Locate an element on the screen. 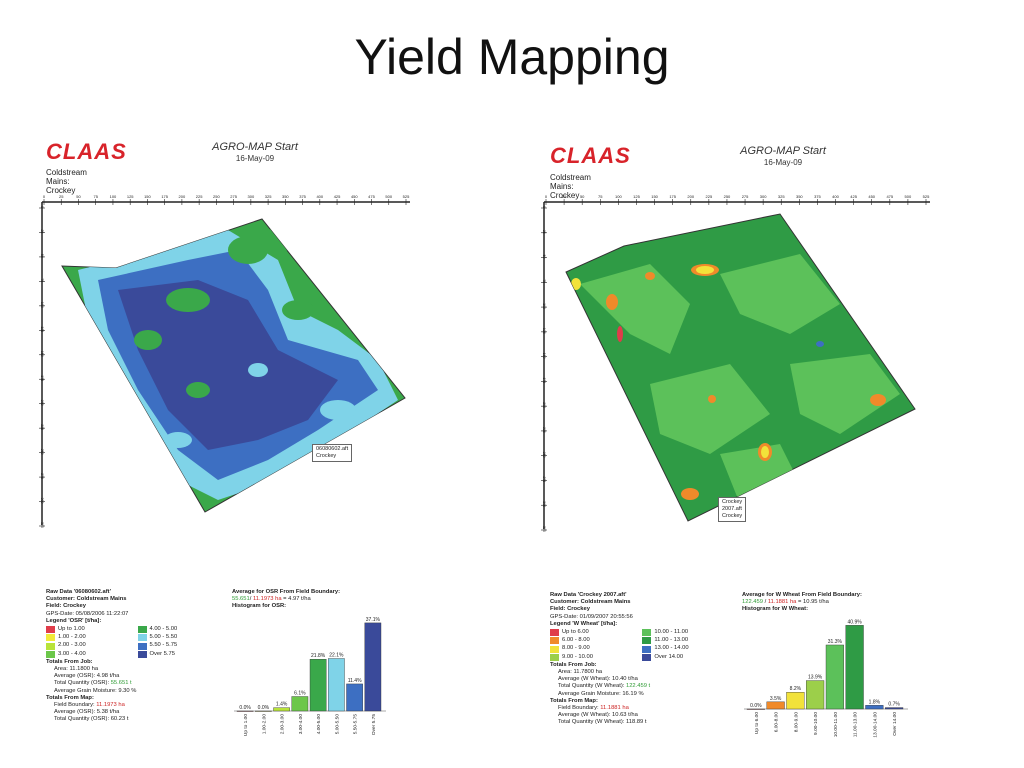 This screenshot has height=768, width=1024. ruler-label: 325 is located at coordinates (42, 525).